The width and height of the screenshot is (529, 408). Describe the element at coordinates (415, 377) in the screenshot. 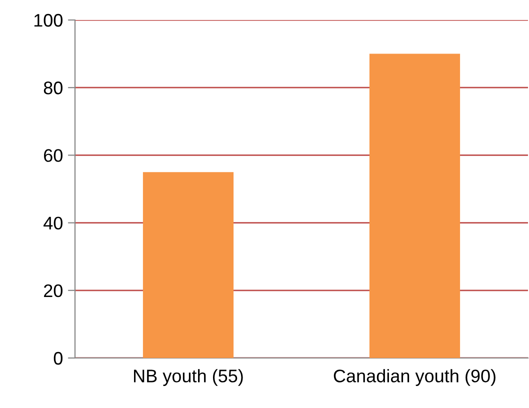

I see `x-tick-label: Canadian youth (90)` at that location.